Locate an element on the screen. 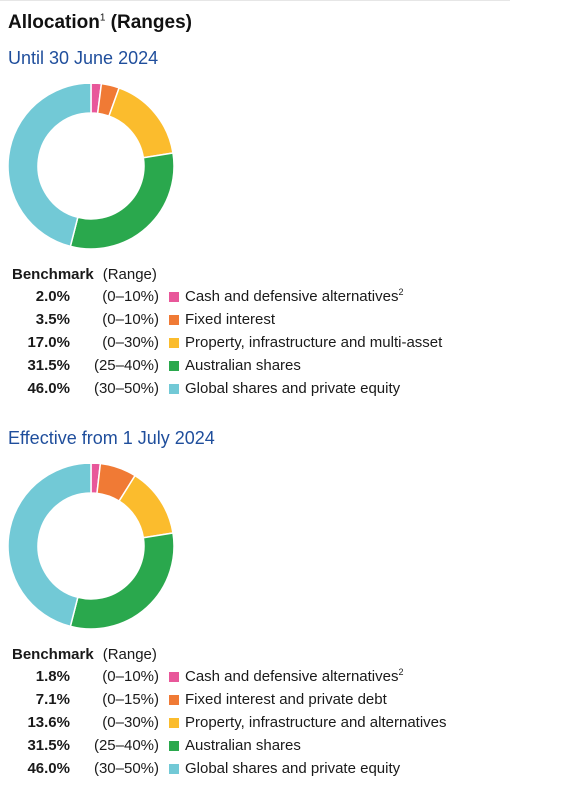 This screenshot has height=795, width=581. legend-item: 3.5% (0–10%) Fixed interest is located at coordinates (227, 319).